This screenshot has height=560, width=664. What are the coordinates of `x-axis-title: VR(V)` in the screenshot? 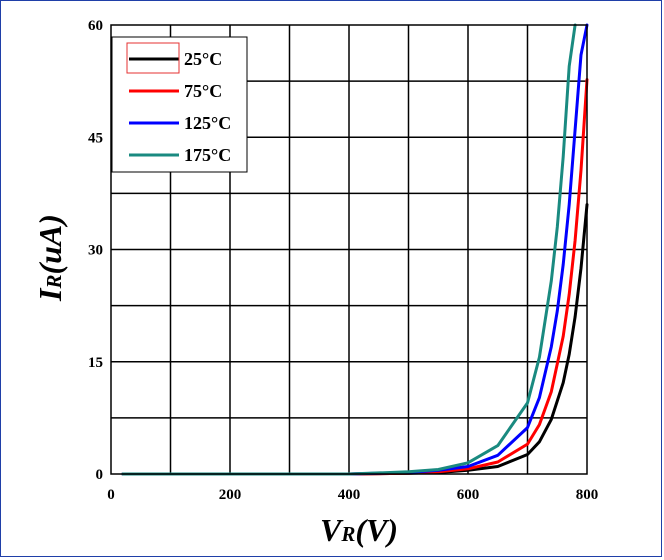 It's located at (359, 530).